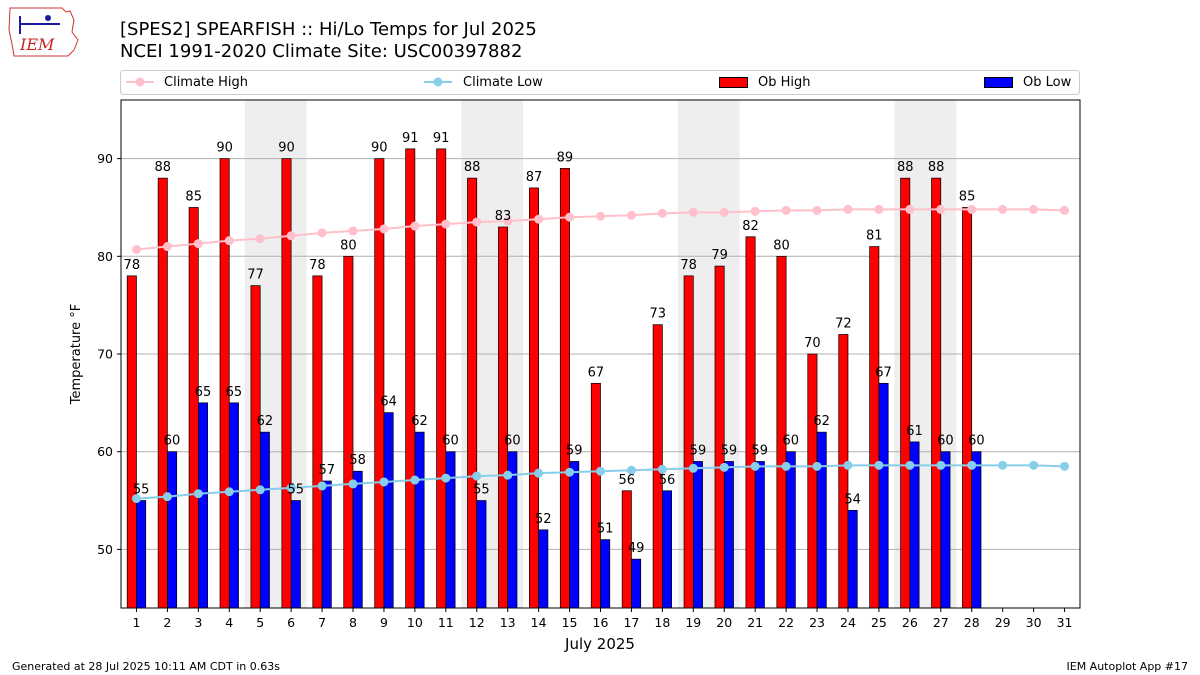 The height and width of the screenshot is (675, 1200). I want to click on legend-ob-low: Ob Low, so click(1028, 82).